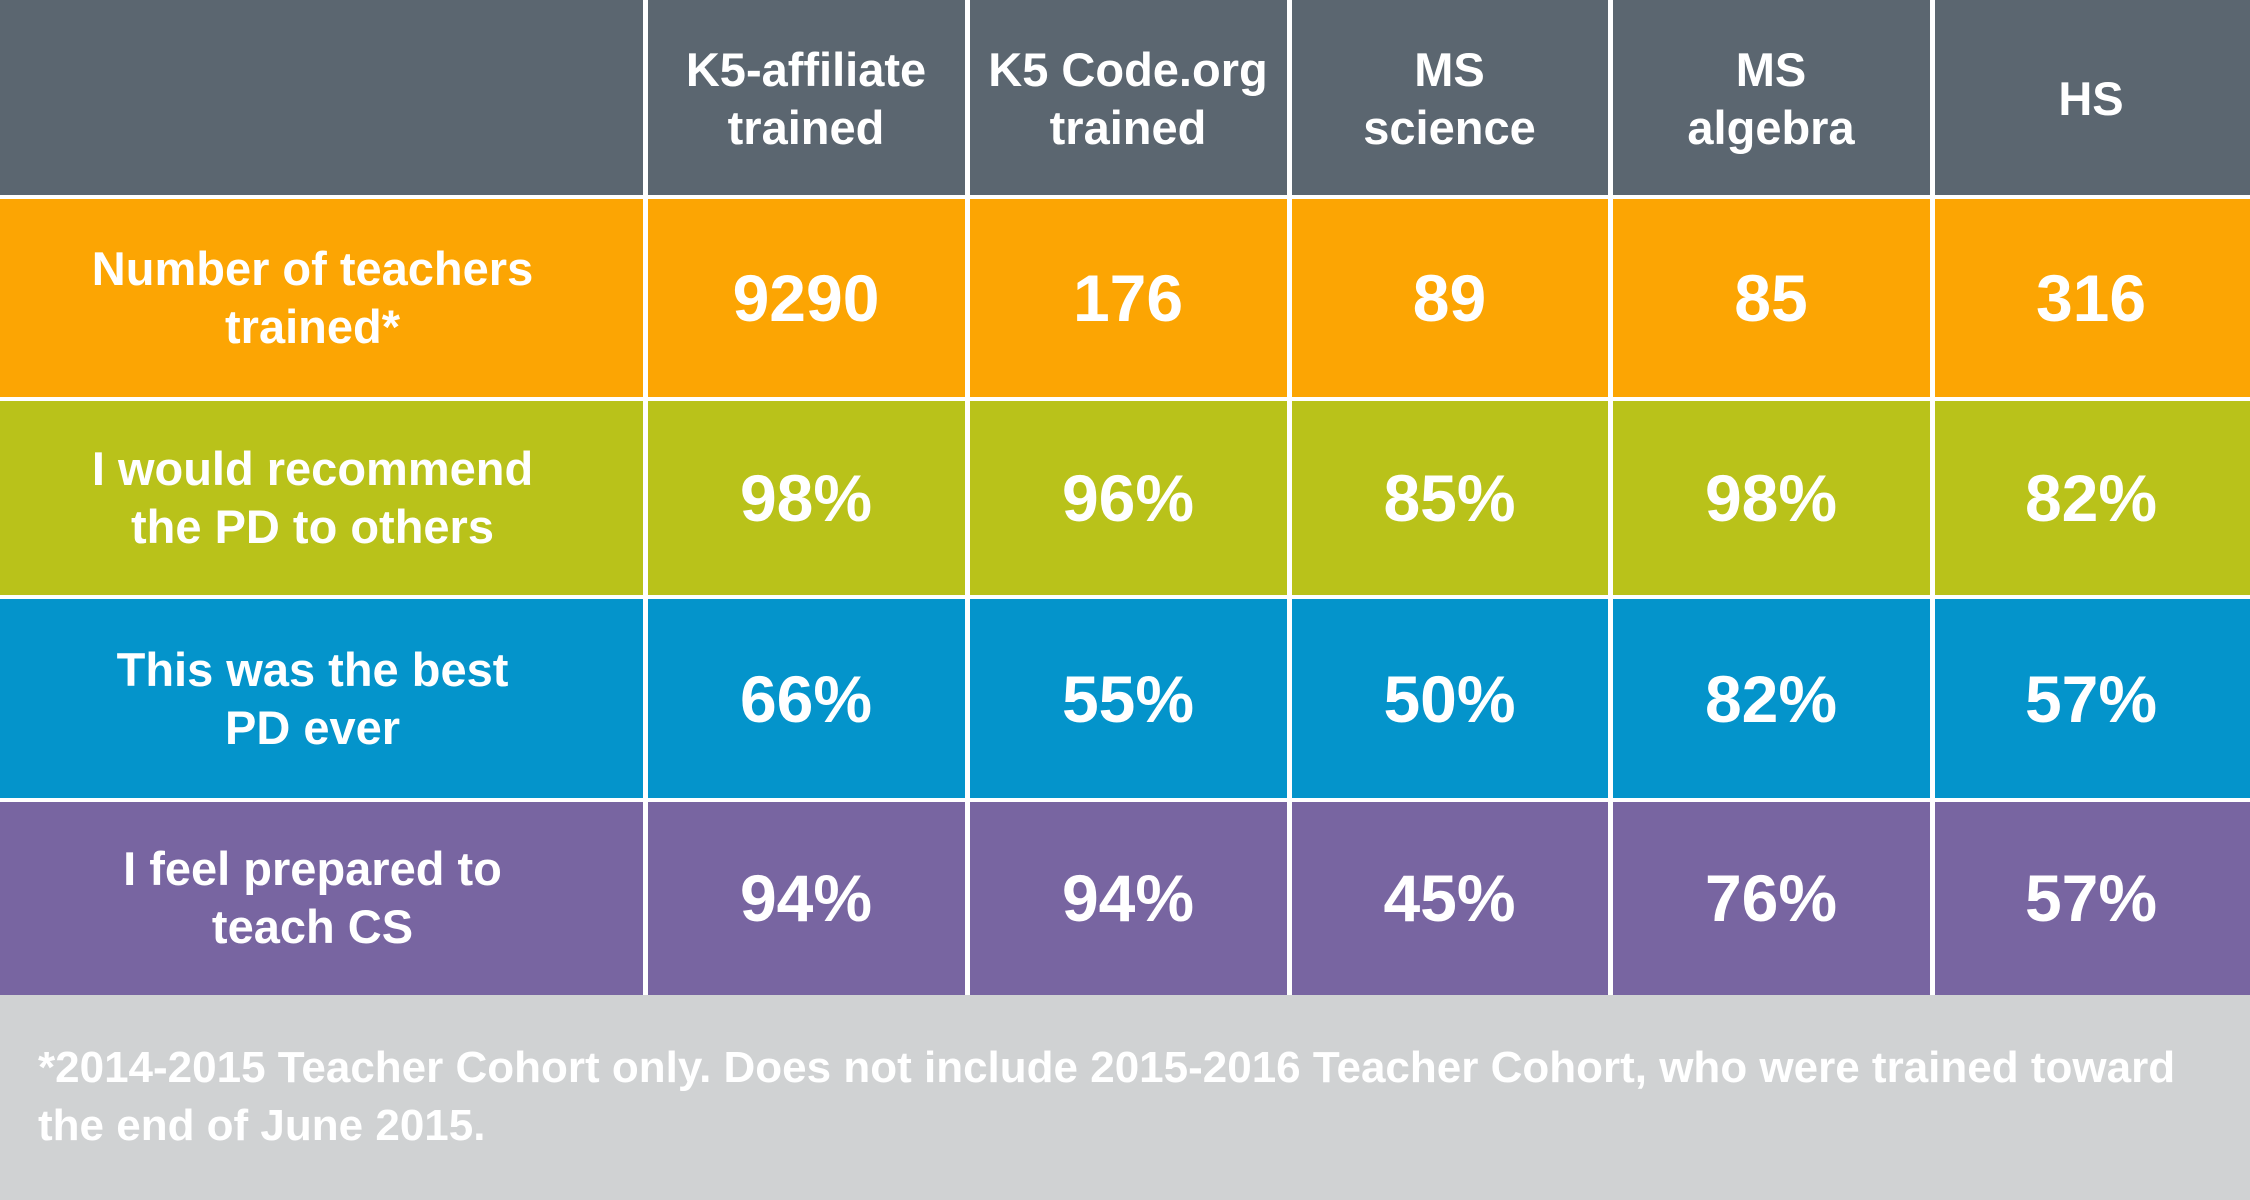 This screenshot has height=1200, width=2250. I want to click on value-cell: 316, so click(2091, 298).